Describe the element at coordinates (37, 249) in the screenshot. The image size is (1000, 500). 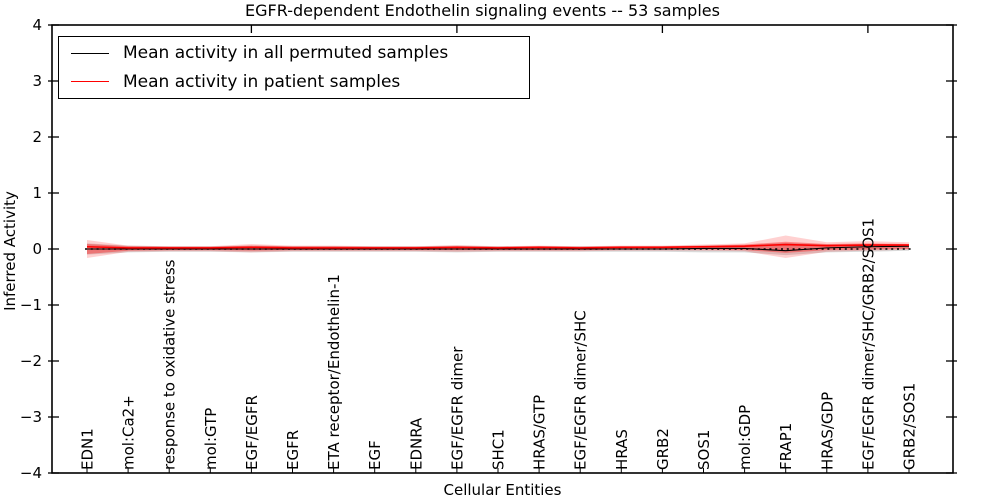
I see `y-tick-label: 0` at that location.